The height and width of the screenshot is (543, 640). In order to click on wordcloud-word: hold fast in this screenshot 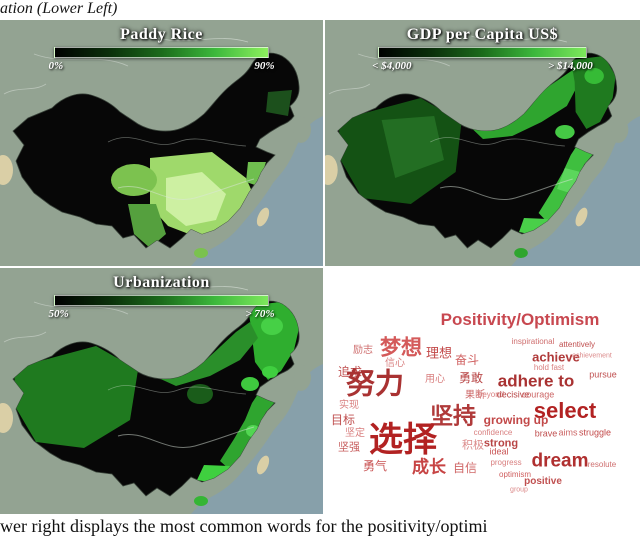, I will do `click(549, 367)`.